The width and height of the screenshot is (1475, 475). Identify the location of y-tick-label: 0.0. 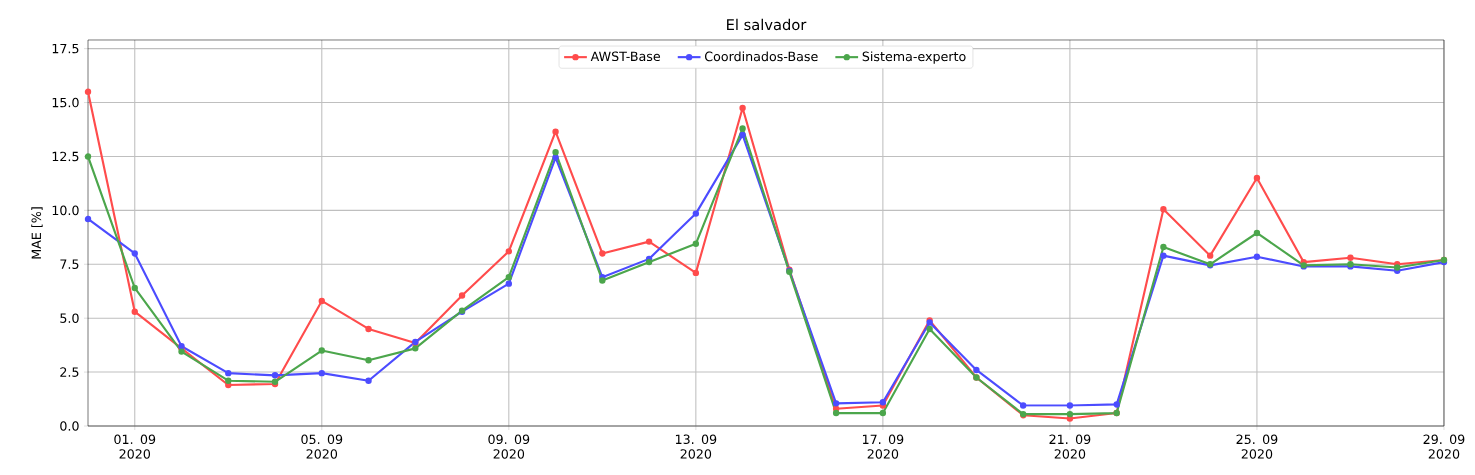
(69, 426).